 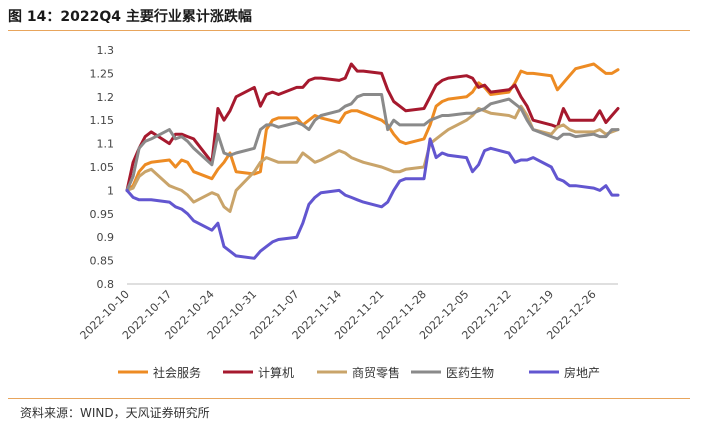 I want to click on y-tick-label: 1.2, so click(x=106, y=97).